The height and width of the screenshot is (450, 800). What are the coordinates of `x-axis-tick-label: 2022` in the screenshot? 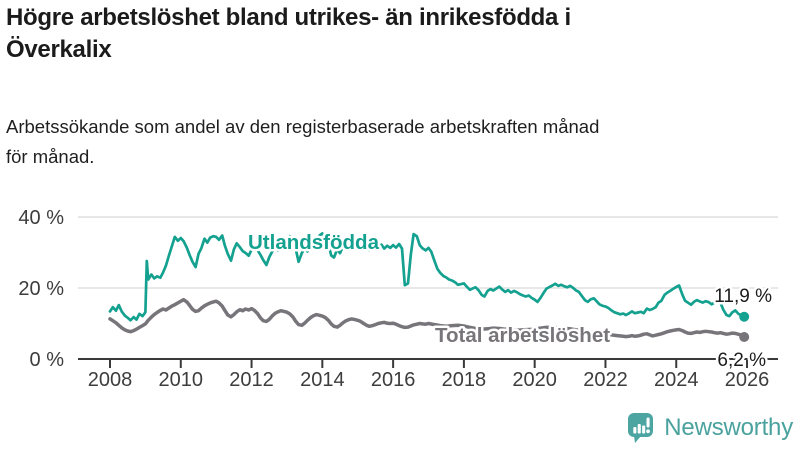 It's located at (605, 380).